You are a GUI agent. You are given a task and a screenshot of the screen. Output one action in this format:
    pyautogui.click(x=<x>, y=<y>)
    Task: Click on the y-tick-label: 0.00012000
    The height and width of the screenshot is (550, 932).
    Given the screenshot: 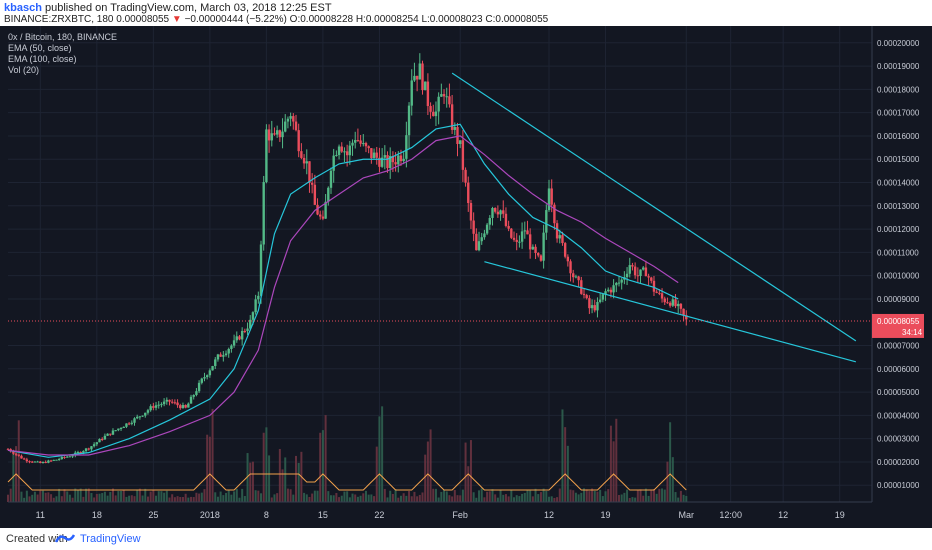 What is the action you would take?
    pyautogui.click(x=898, y=229)
    